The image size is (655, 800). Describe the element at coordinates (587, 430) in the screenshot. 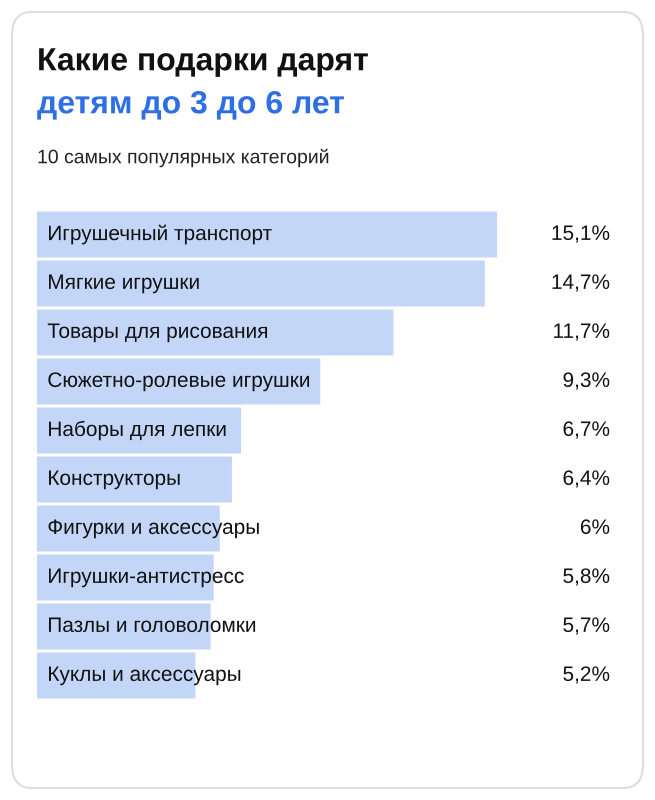

I see `data-label: 6,7%` at that location.